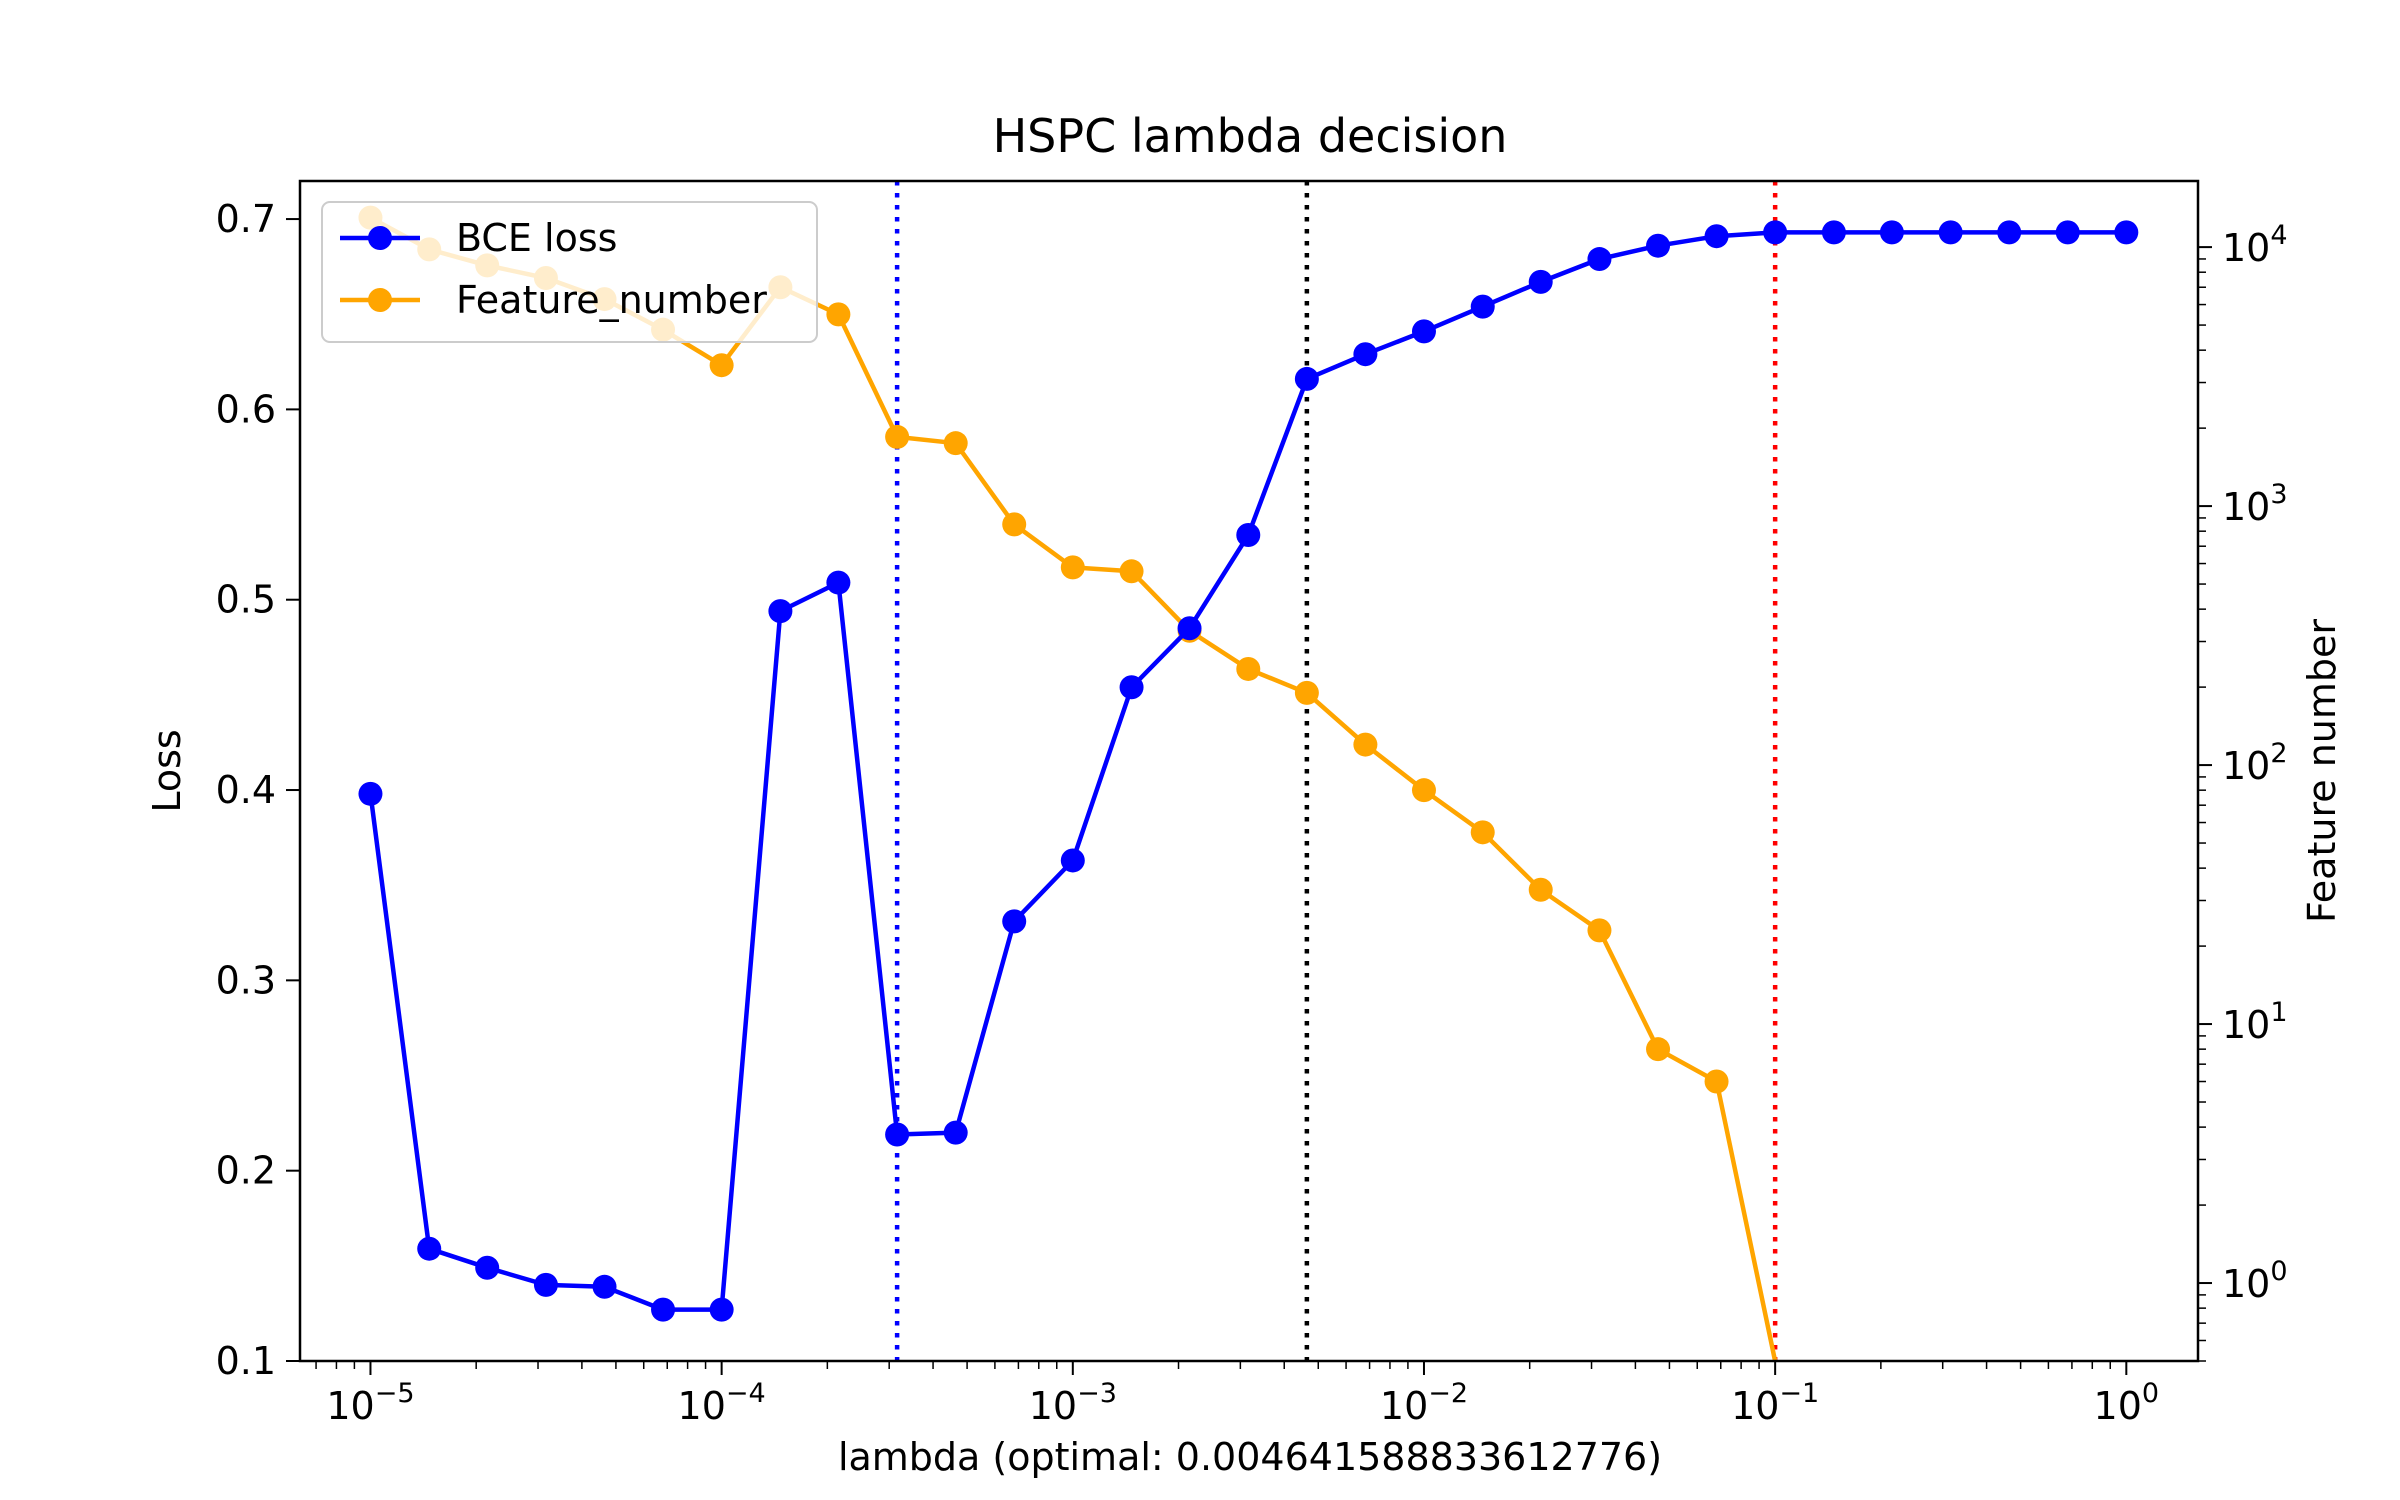  I want to click on y-left-tick-label: 0.7, so click(246, 219).